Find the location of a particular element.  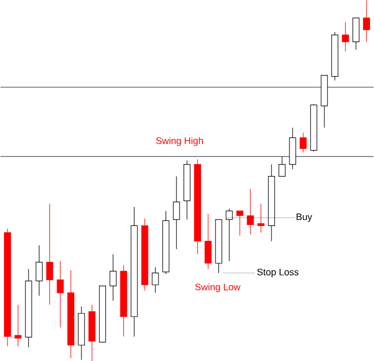

annotation: Swing Low is located at coordinates (217, 287).